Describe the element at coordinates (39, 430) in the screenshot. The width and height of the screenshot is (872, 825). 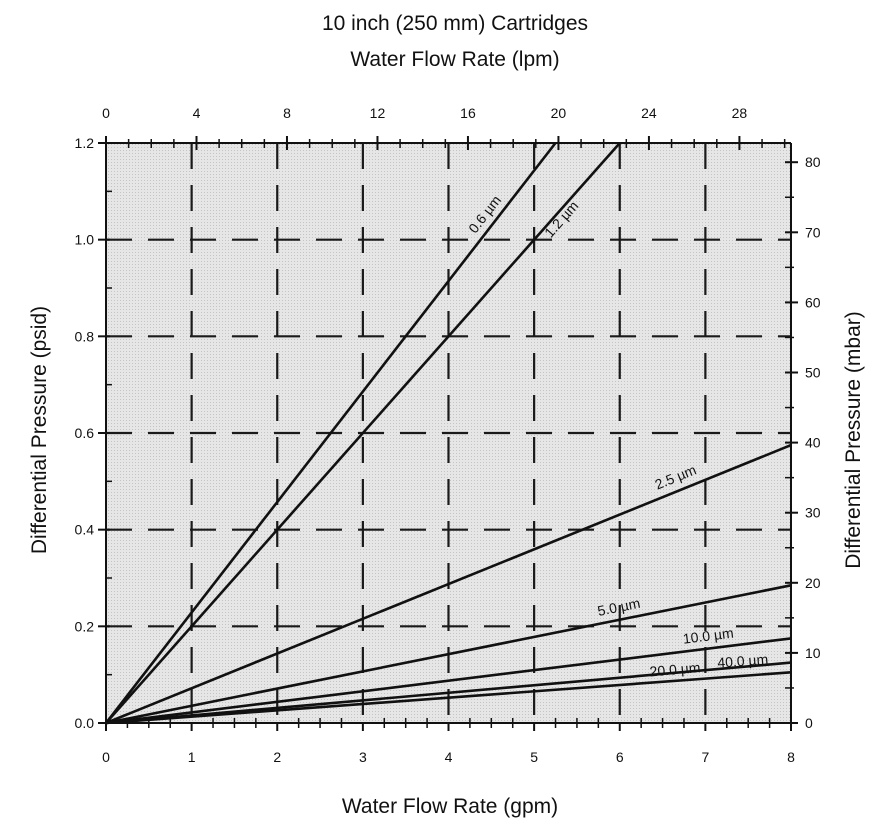
I see `y-axis-label: Differential Pressure (psid)` at that location.